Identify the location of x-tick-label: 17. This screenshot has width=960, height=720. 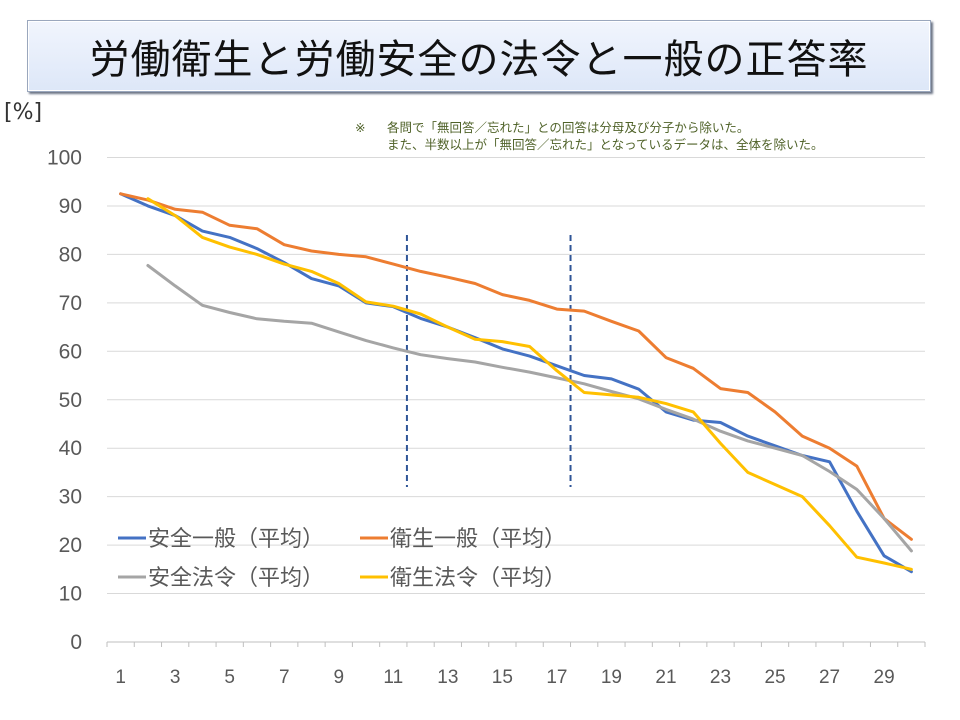
(556, 677).